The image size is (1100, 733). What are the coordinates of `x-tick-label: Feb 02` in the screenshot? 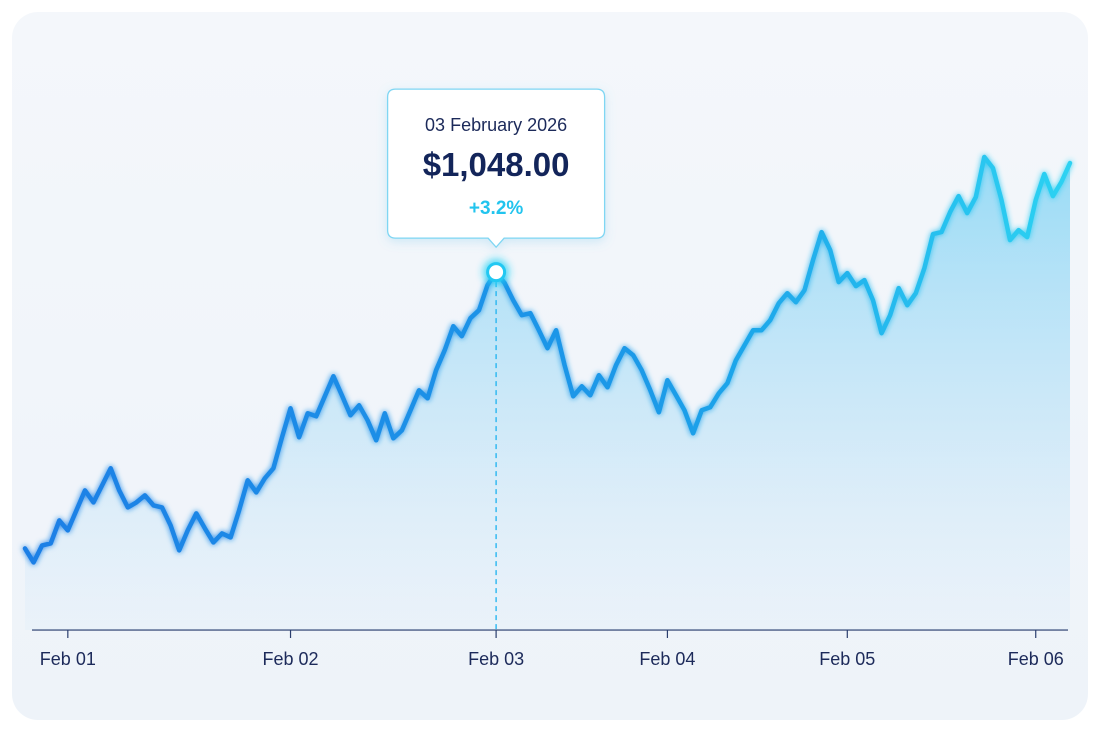 It's located at (291, 659).